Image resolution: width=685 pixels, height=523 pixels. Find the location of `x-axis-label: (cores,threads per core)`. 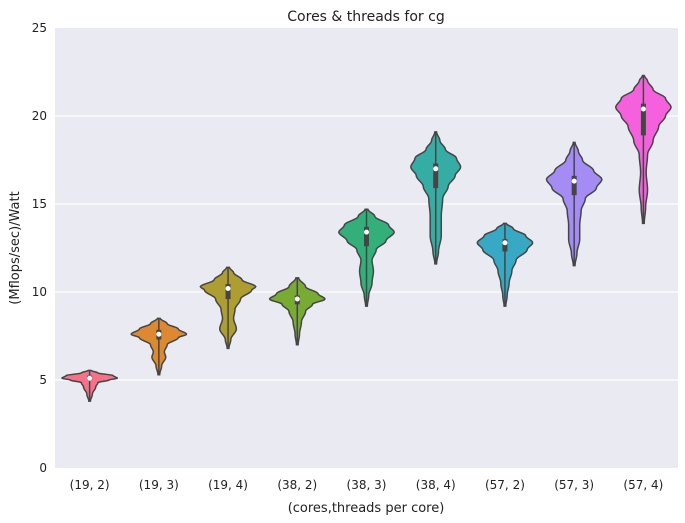

x-axis-label: (cores,threads per core) is located at coordinates (366, 508).